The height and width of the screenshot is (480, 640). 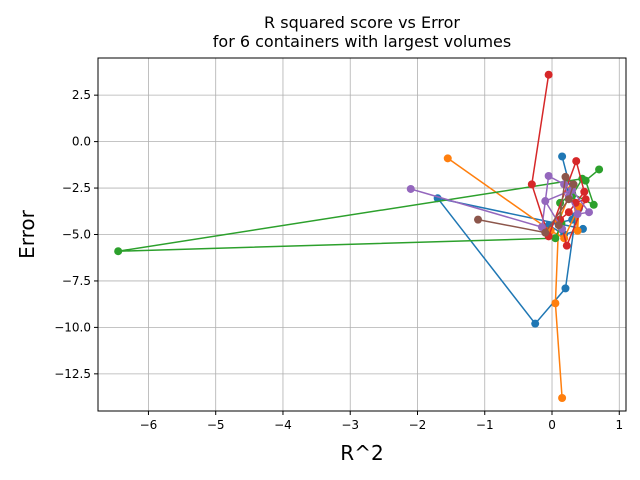 What do you see at coordinates (81, 142) in the screenshot?
I see `y-tick-label: 0.0` at bounding box center [81, 142].